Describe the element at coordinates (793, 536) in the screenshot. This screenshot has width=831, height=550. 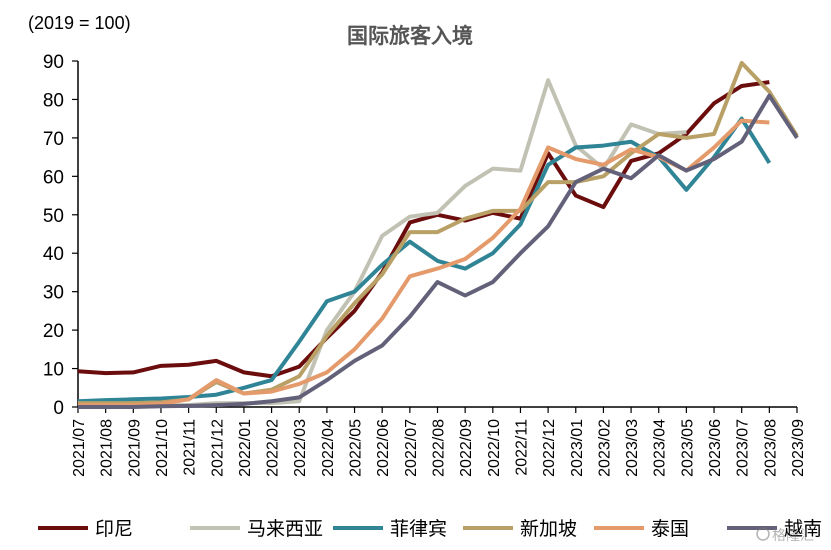
I see `watermark-text: 格隆汇` at that location.